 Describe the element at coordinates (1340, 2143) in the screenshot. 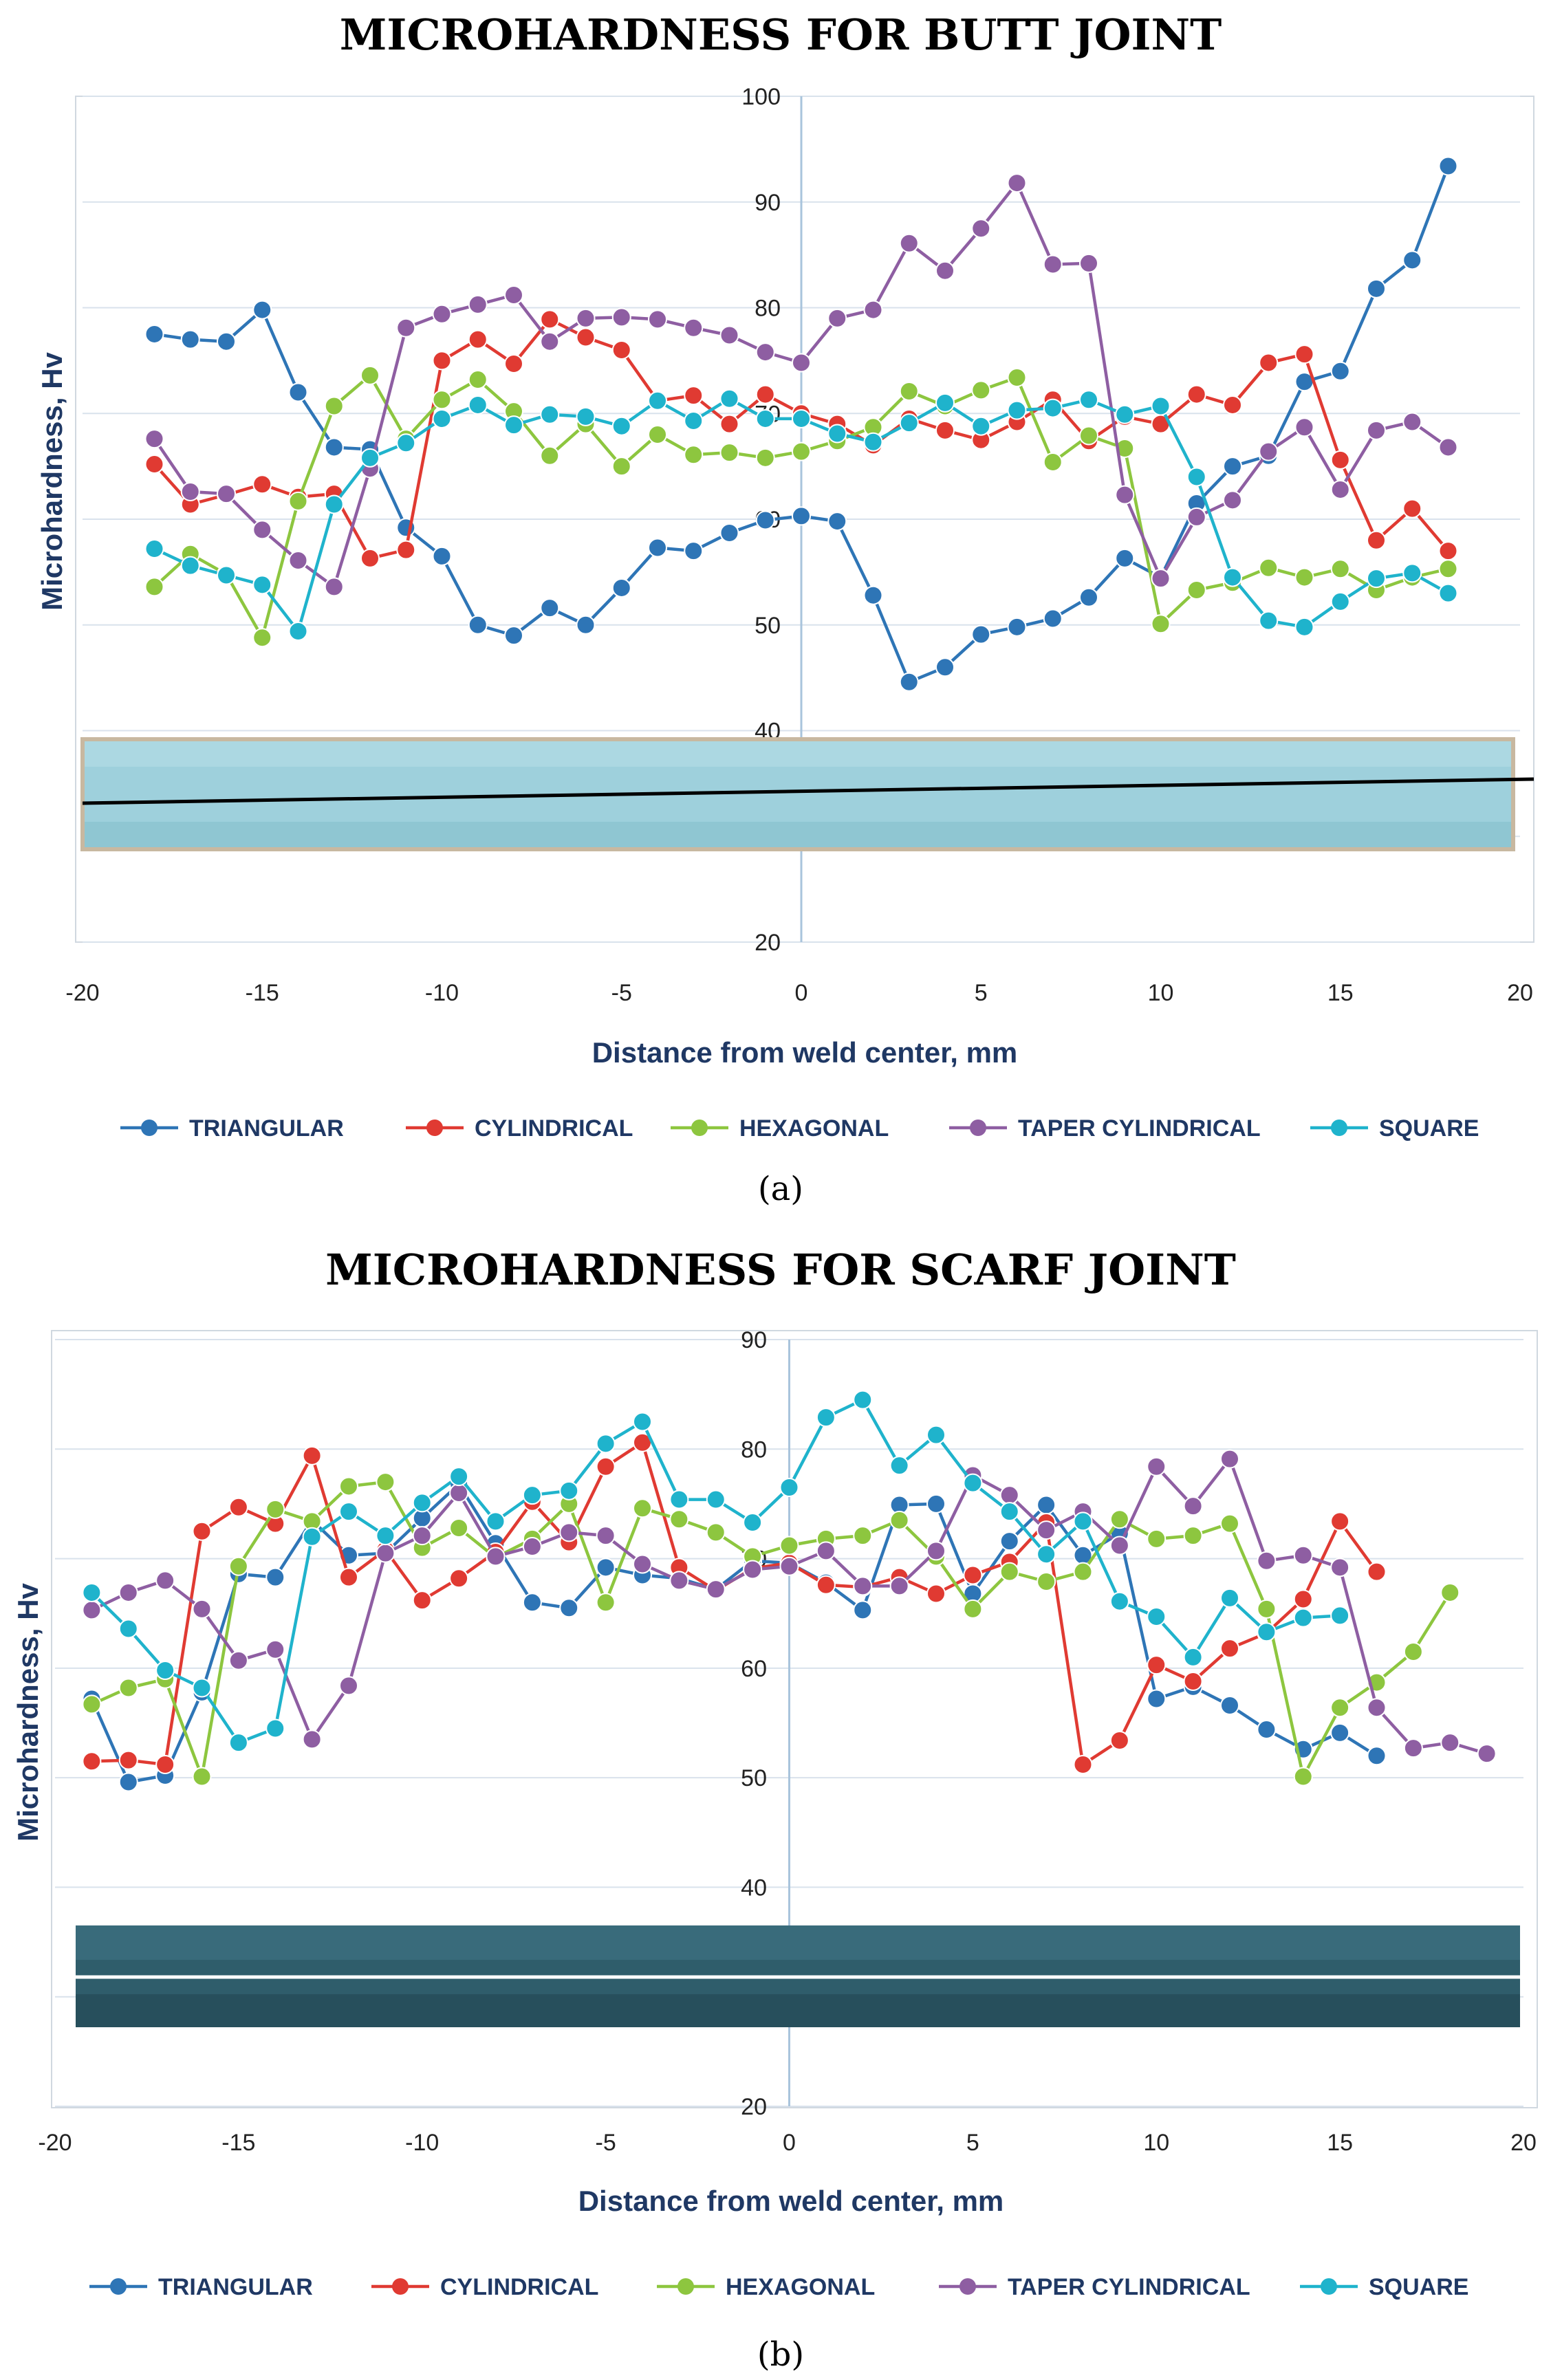

I see `x-tick-label: 15` at that location.